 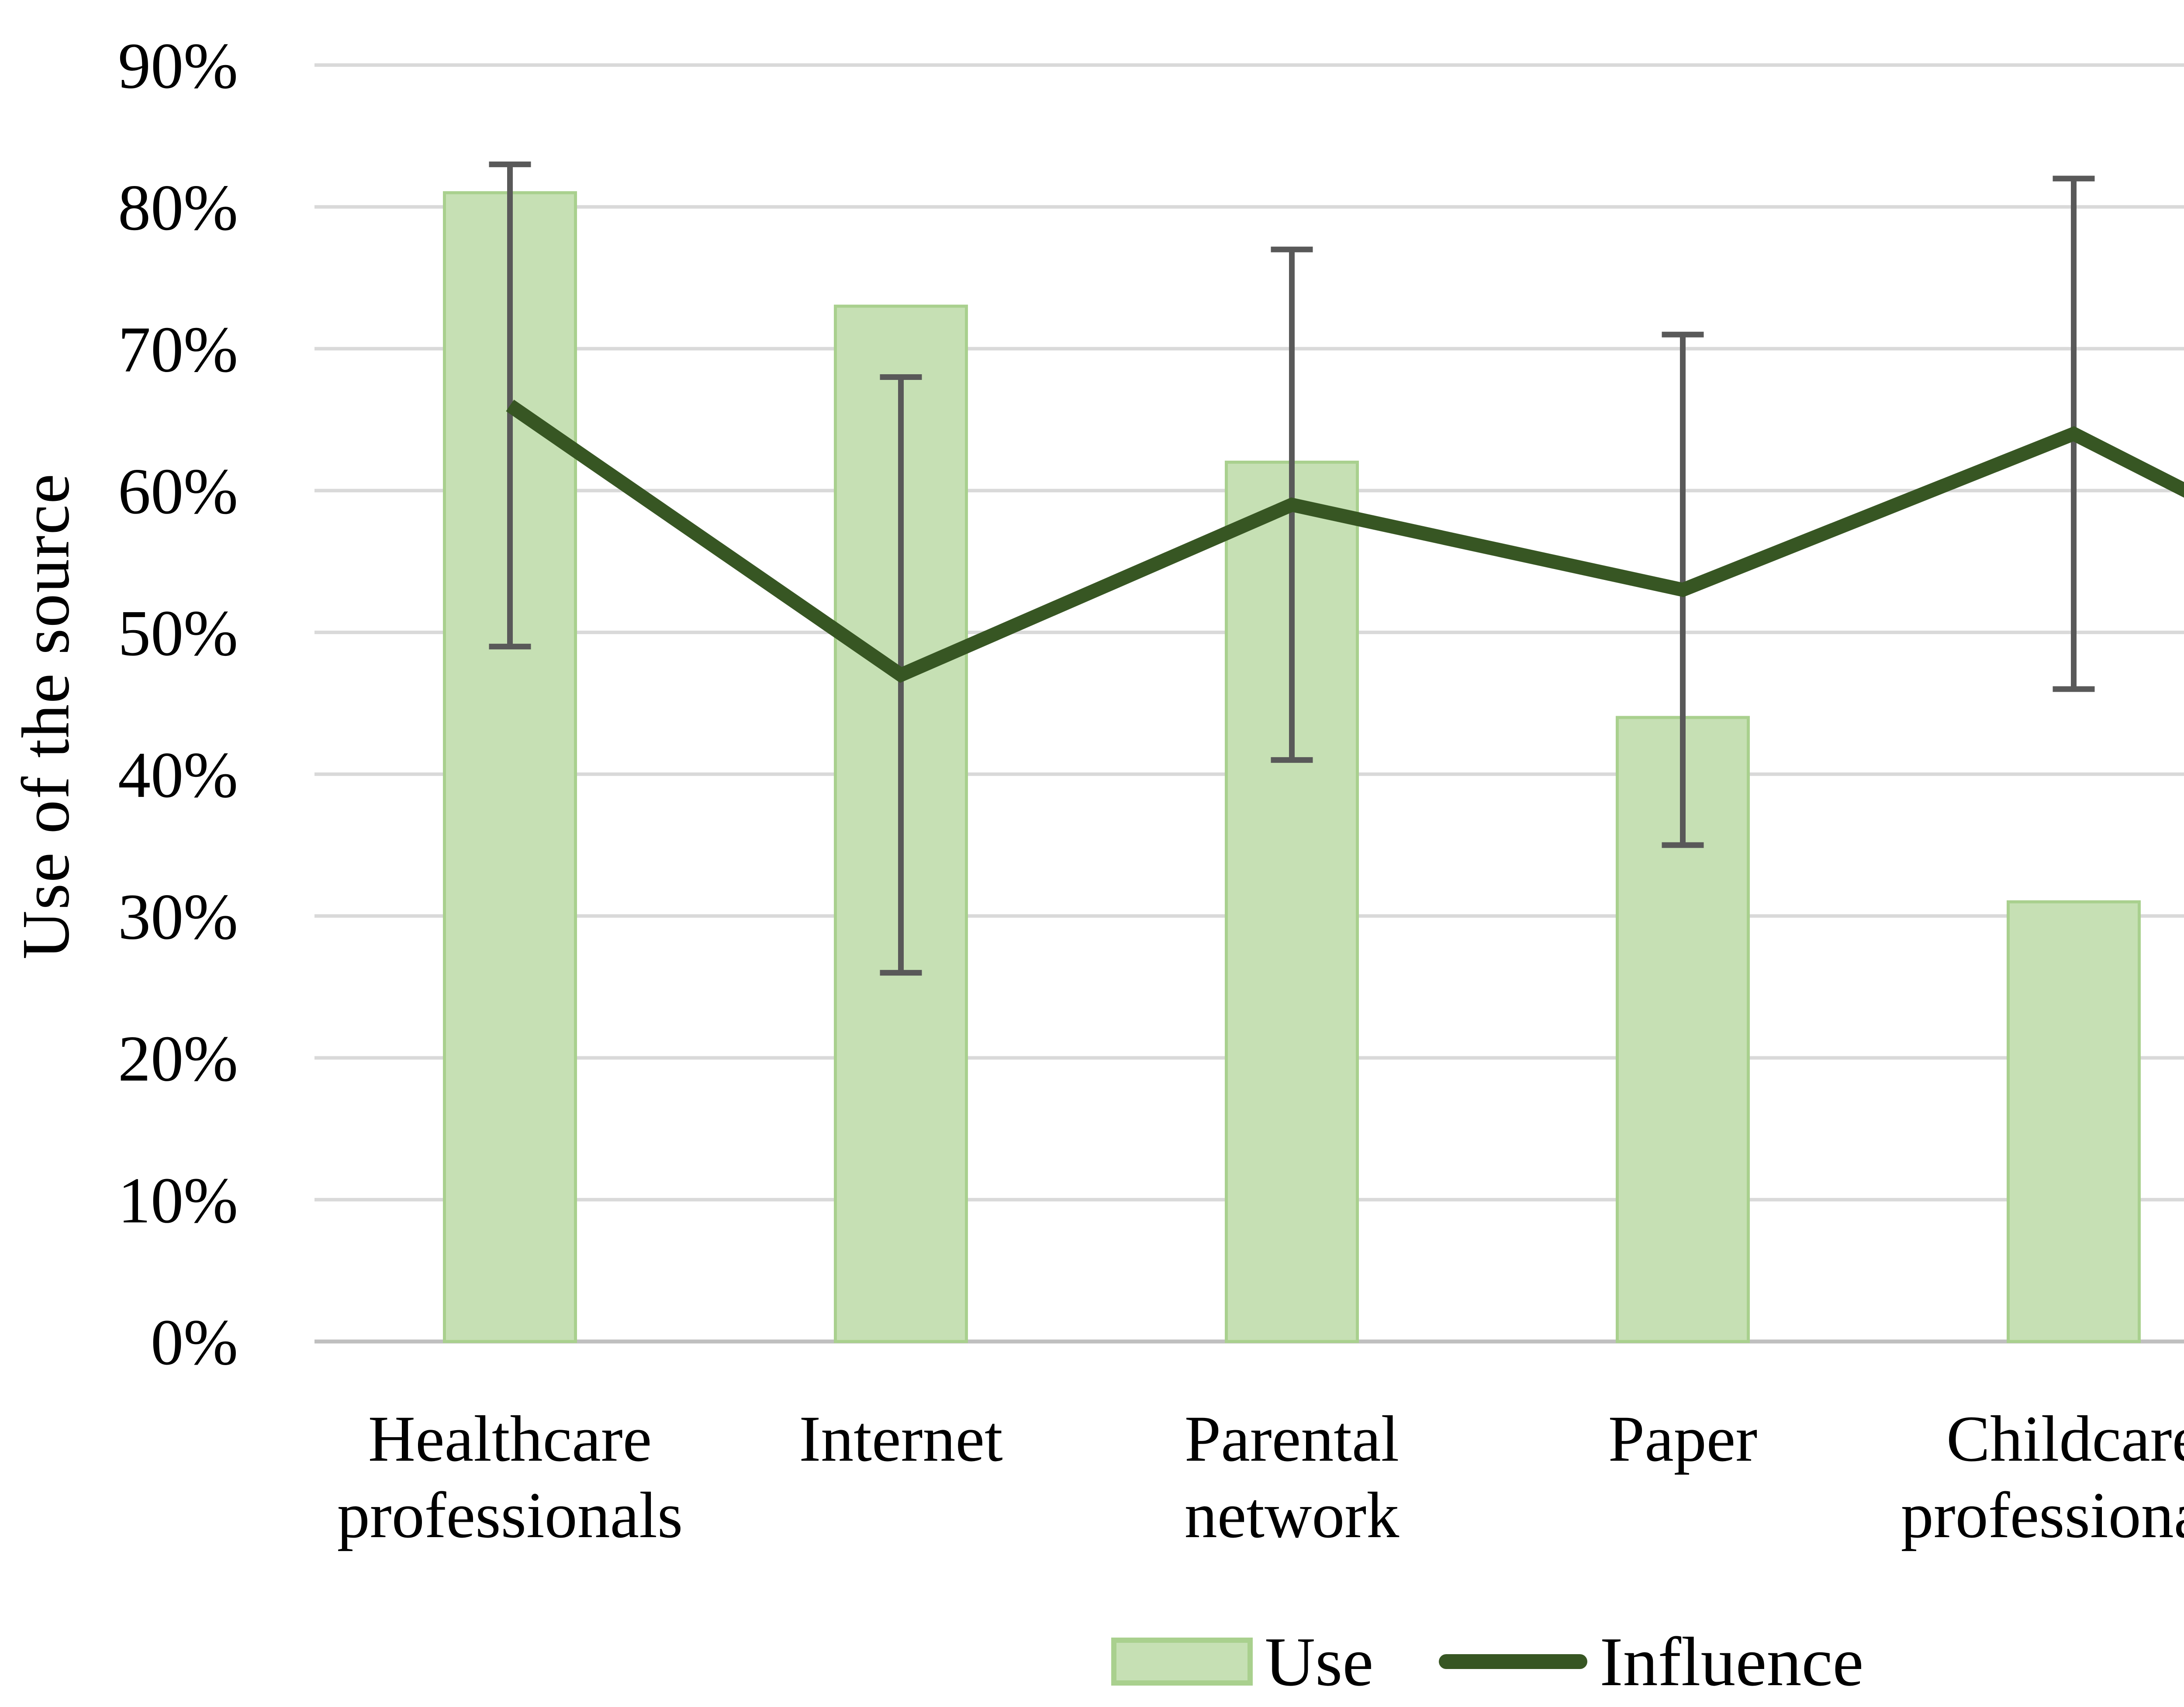 I want to click on category-label-0: professionals, so click(x=510, y=1515).